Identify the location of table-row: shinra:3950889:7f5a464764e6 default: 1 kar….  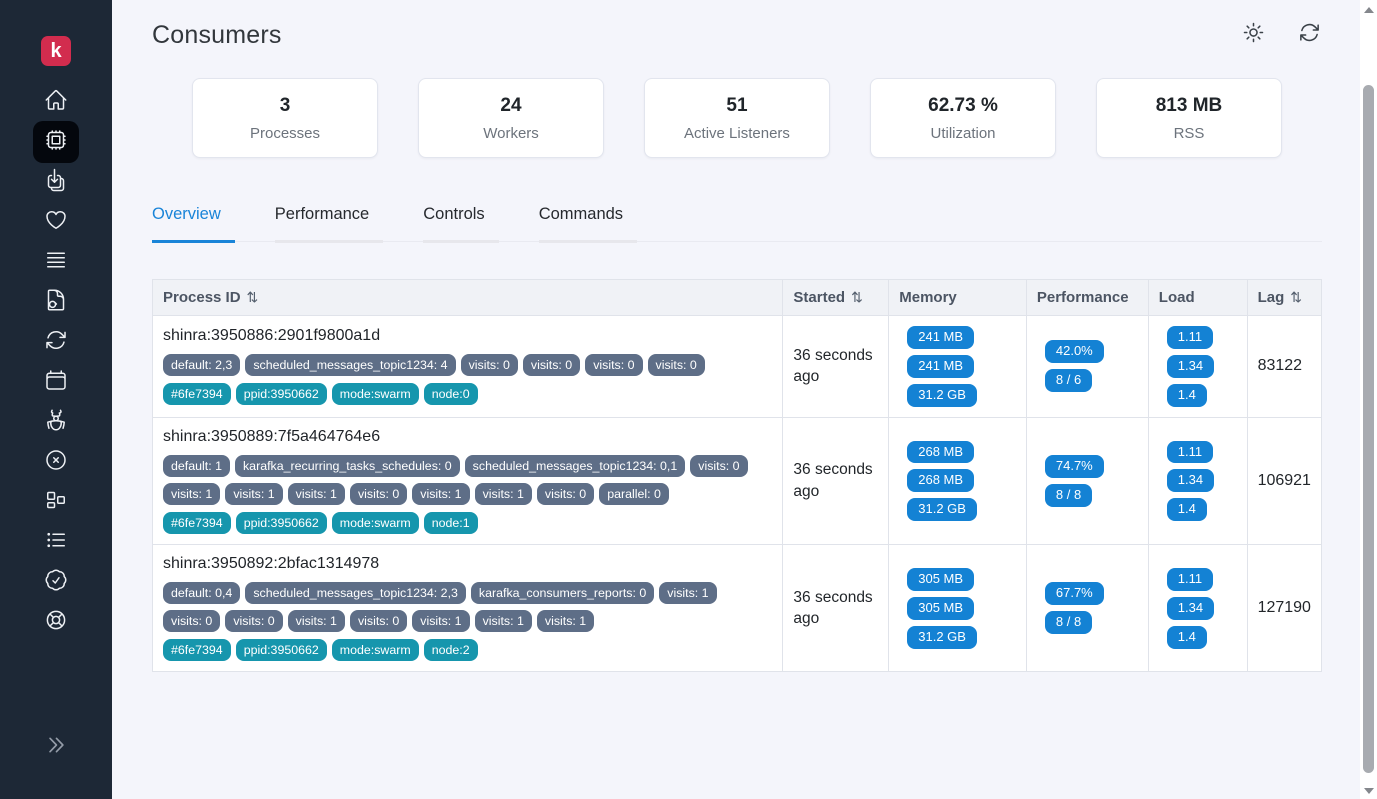
(737, 481).